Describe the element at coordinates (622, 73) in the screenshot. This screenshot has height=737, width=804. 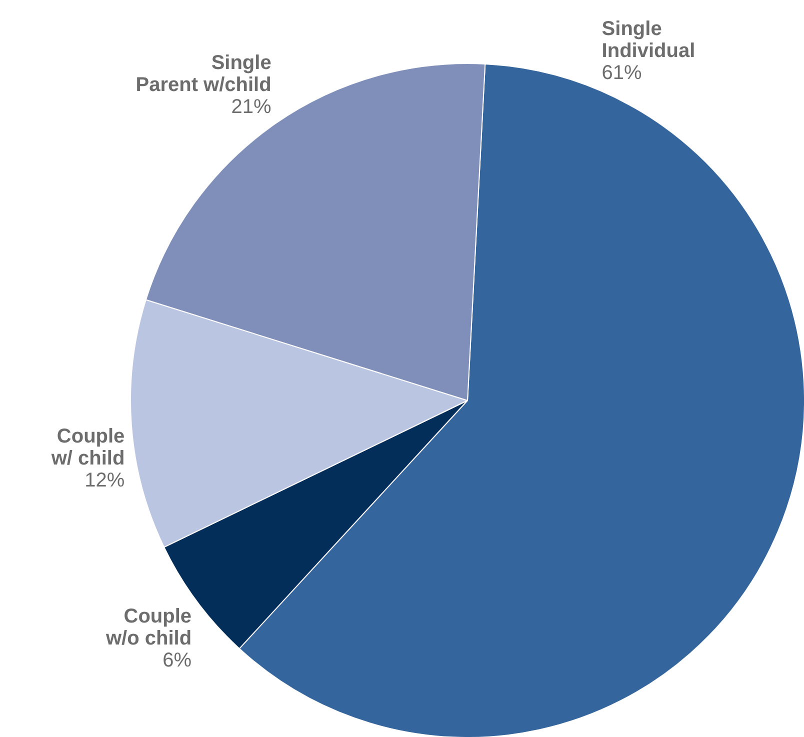
I see `data-label: 61%` at that location.